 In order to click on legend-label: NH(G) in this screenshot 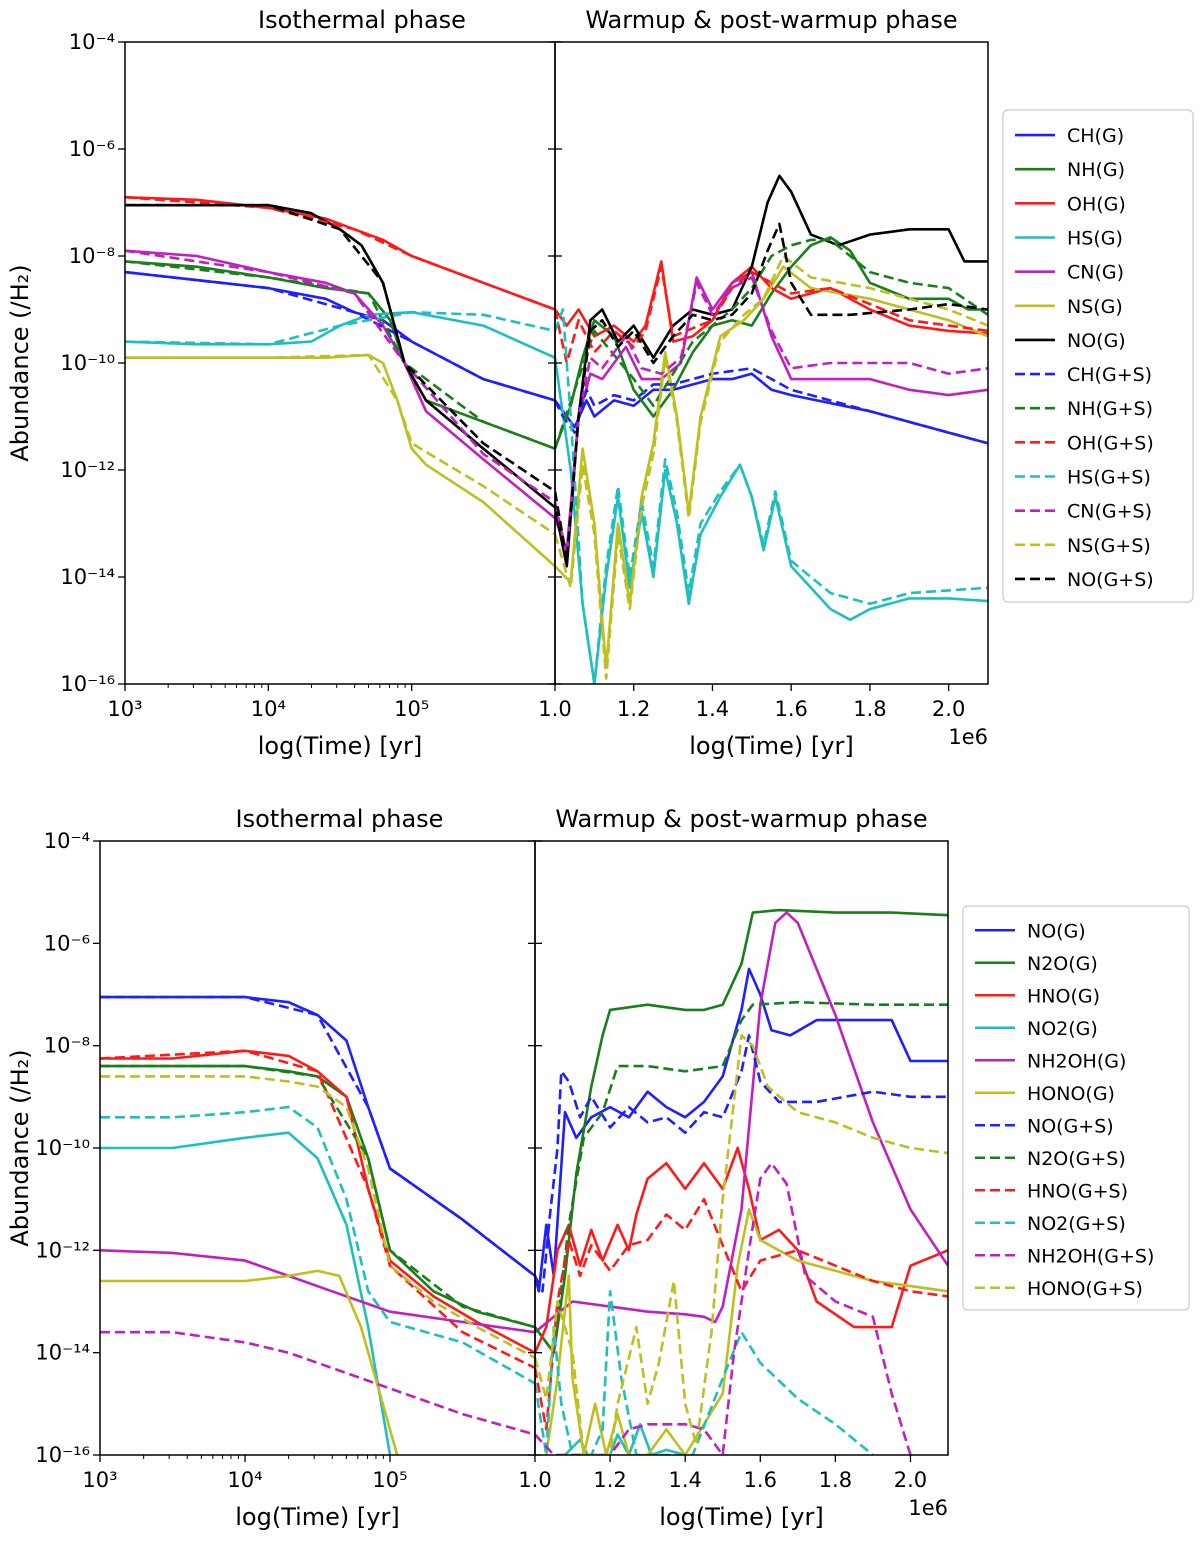, I will do `click(1096, 170)`.